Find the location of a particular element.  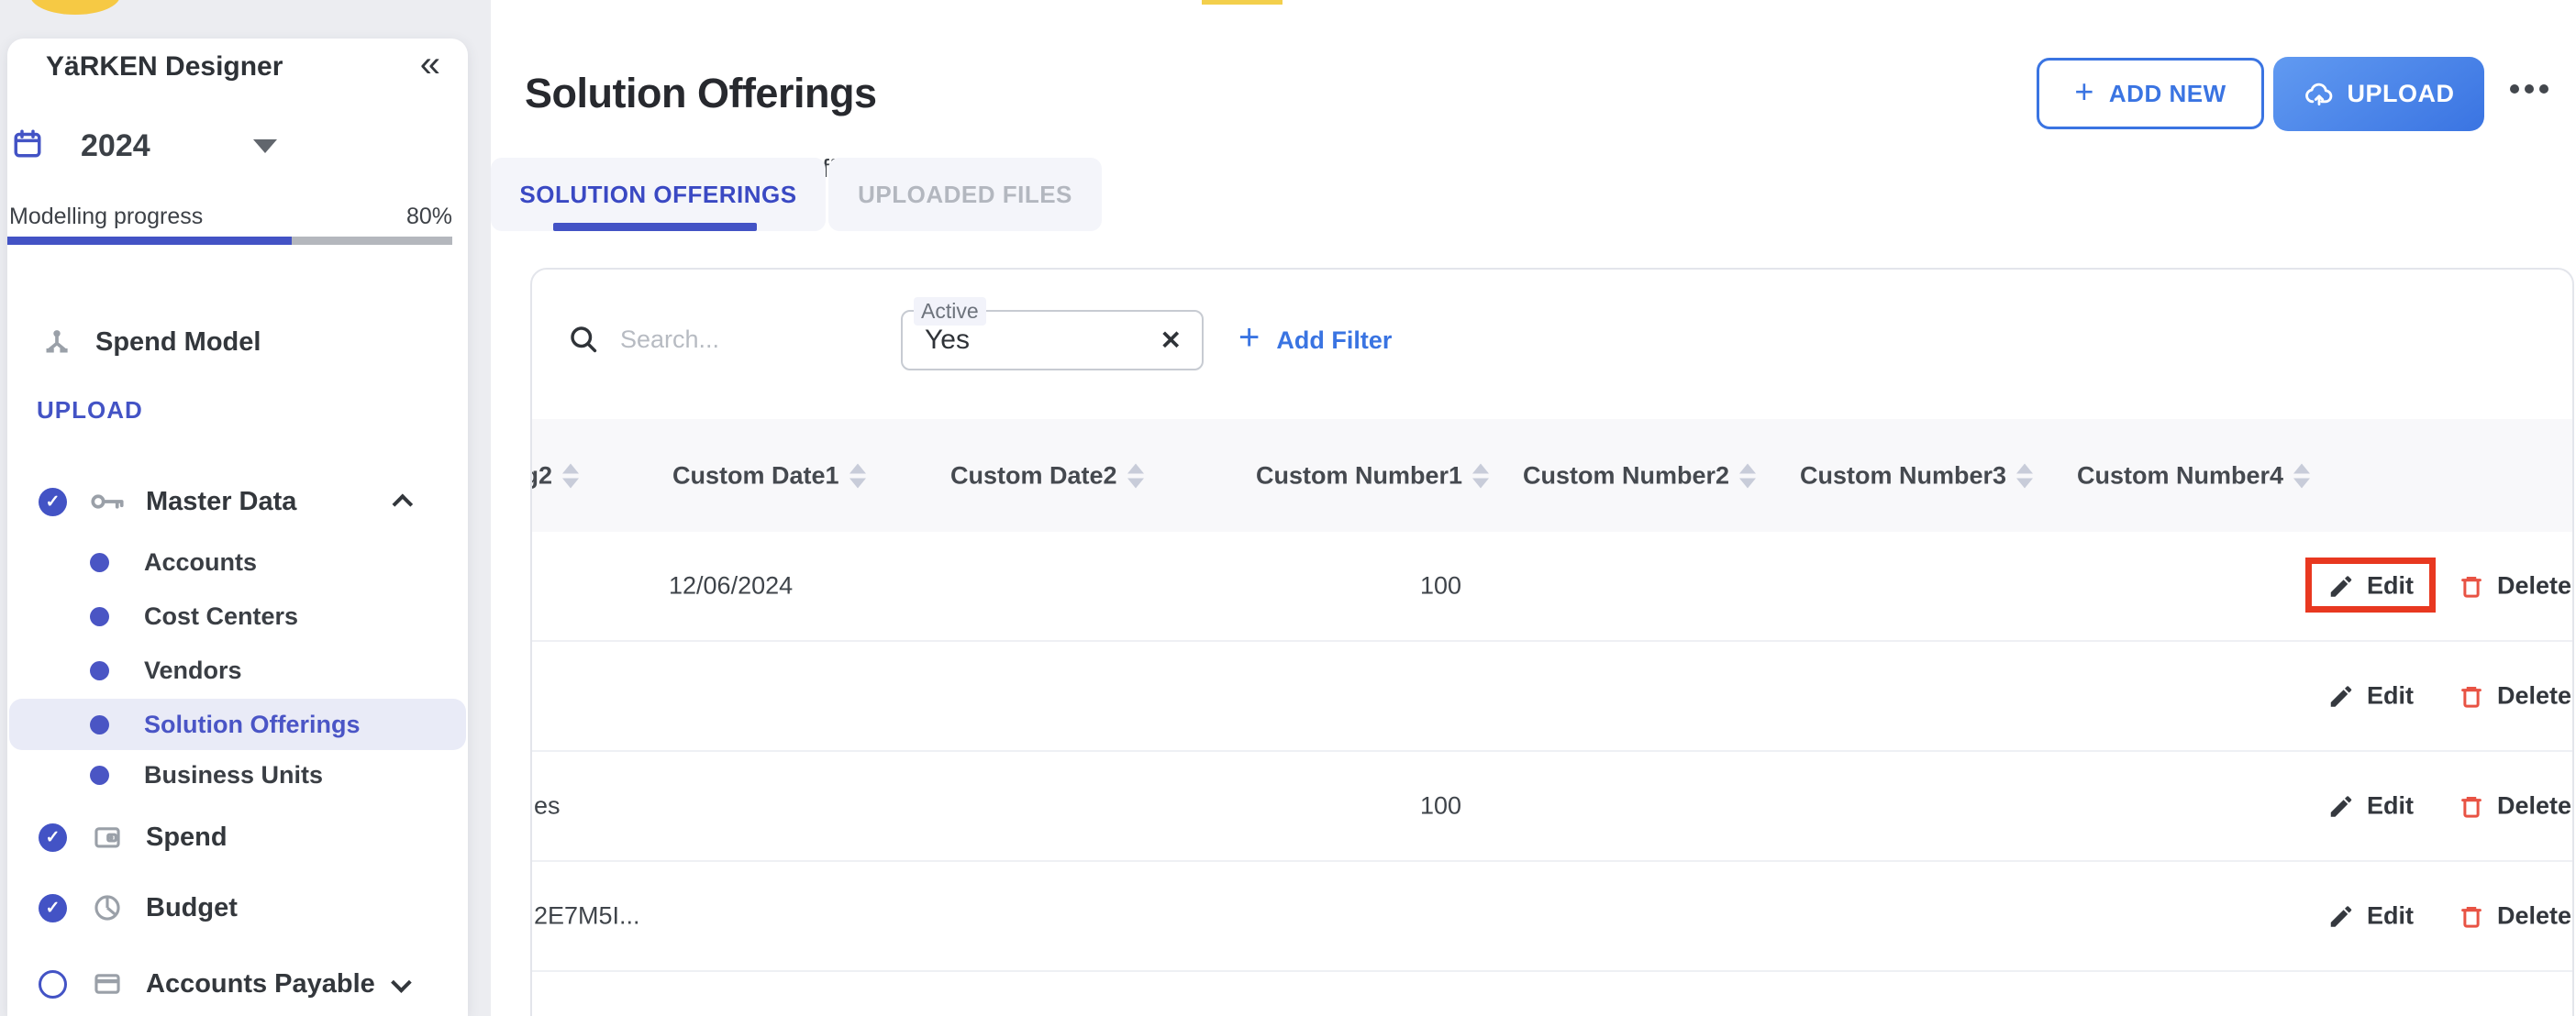

add-filter-label: Add Filter is located at coordinates (1334, 340).